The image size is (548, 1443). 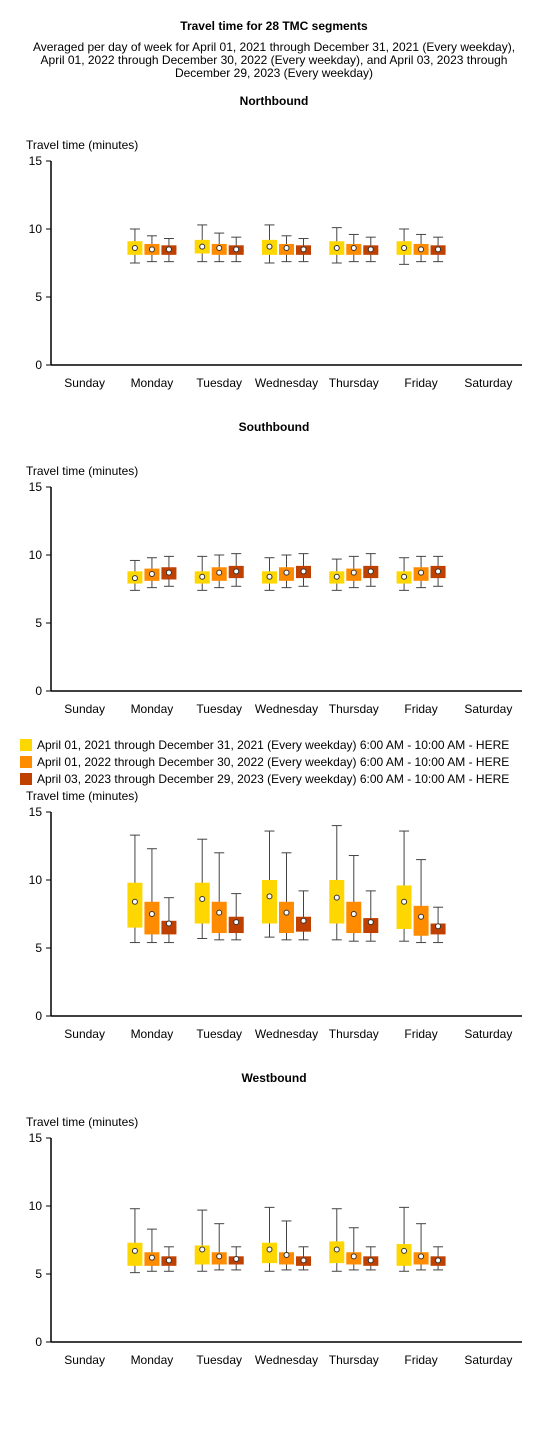 I want to click on legend-swatch, so click(x=26, y=745).